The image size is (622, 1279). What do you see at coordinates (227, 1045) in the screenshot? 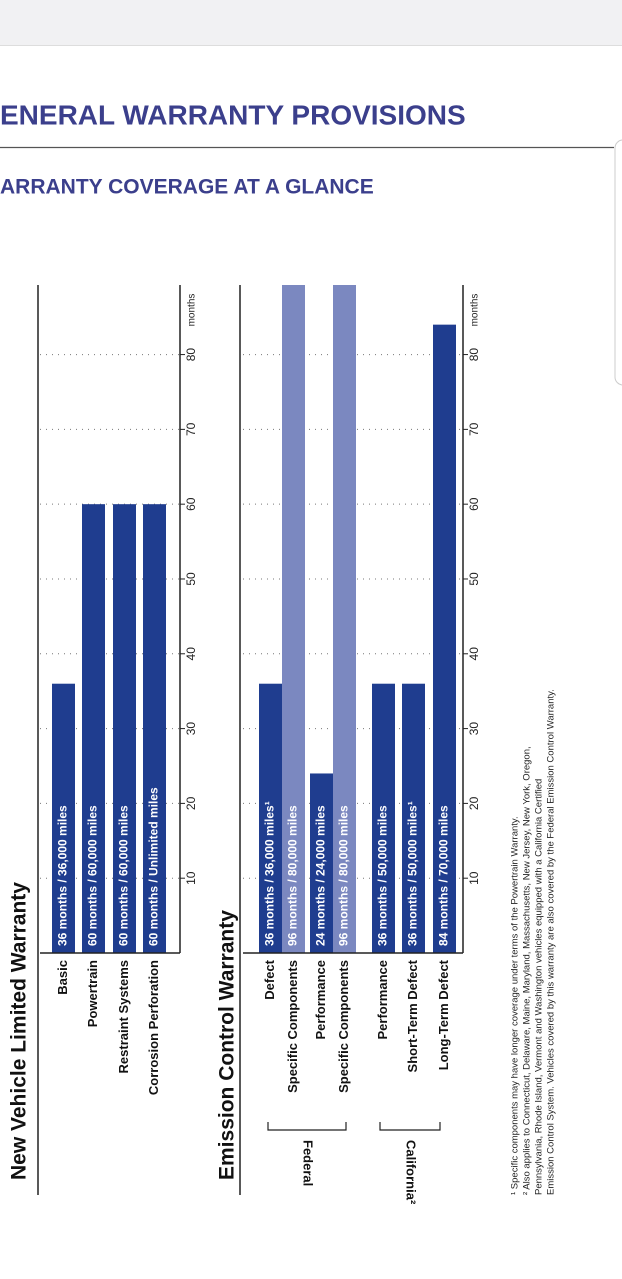
I see `chart-title: Emission Control Warranty` at bounding box center [227, 1045].